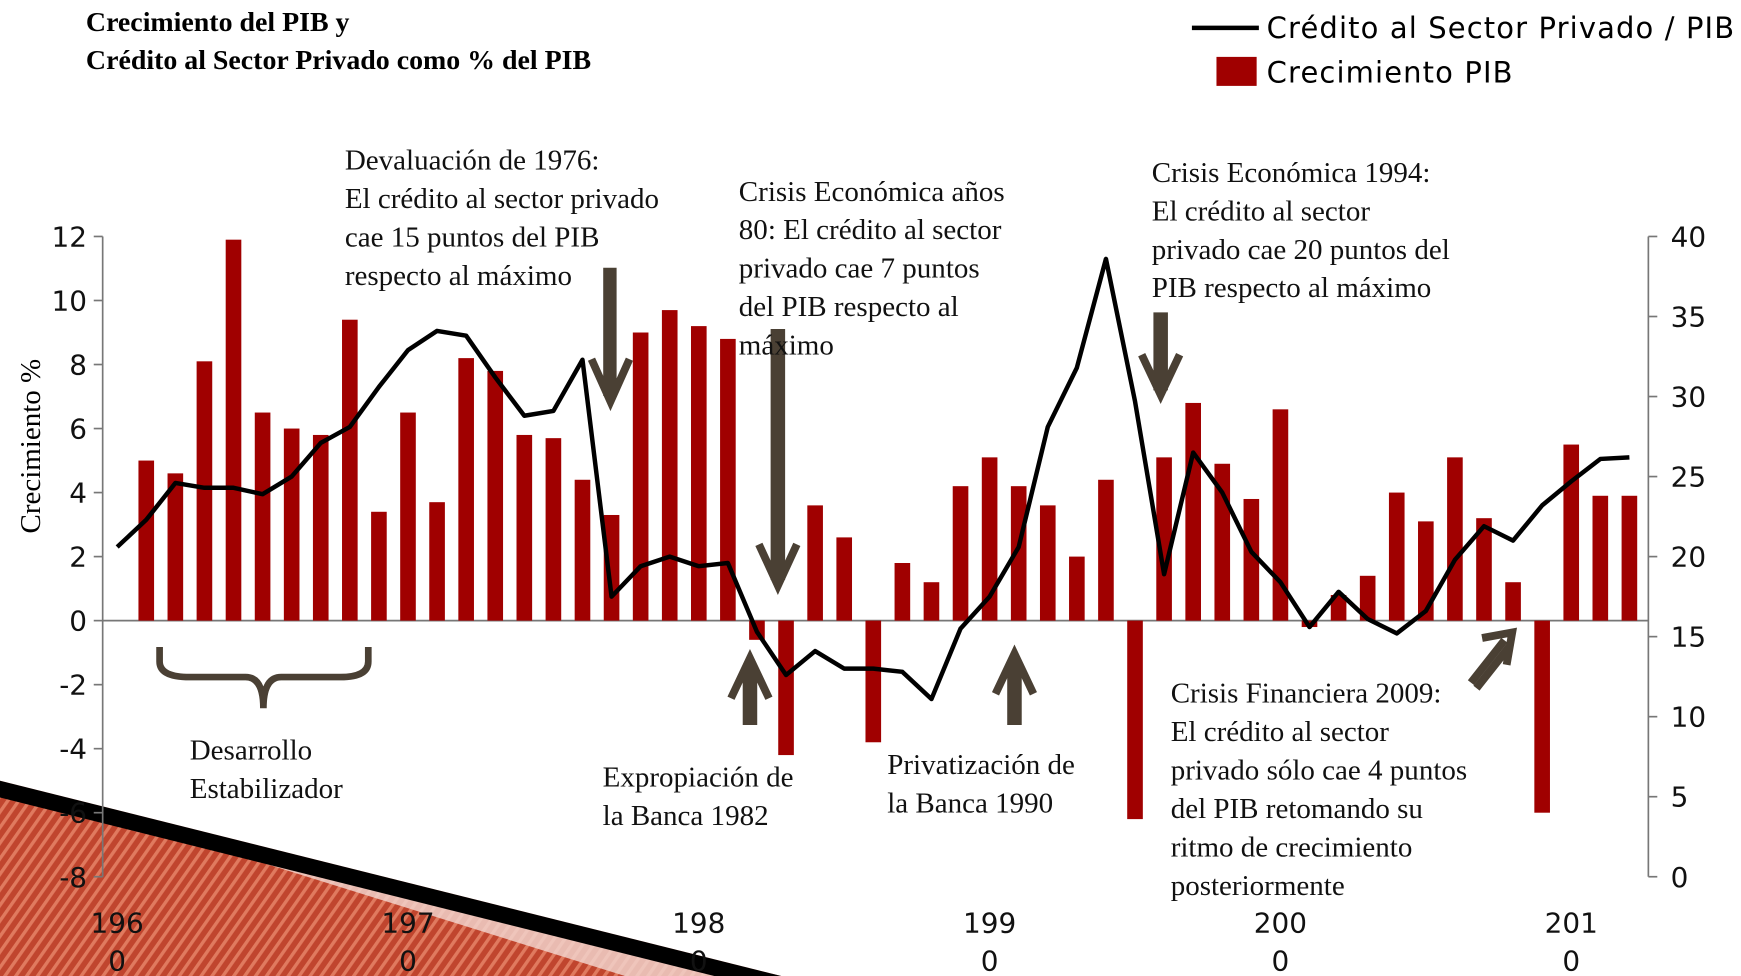 This screenshot has height=976, width=1741. I want to click on y2-tick-label: 10, so click(1688, 717).